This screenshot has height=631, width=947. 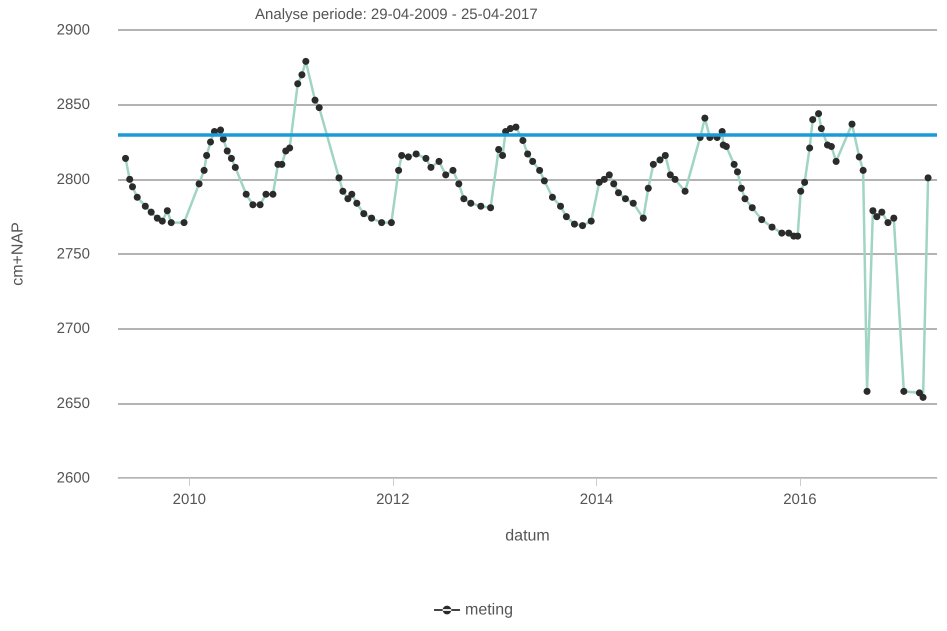 What do you see at coordinates (73, 30) in the screenshot?
I see `y-tick-label: 2900` at bounding box center [73, 30].